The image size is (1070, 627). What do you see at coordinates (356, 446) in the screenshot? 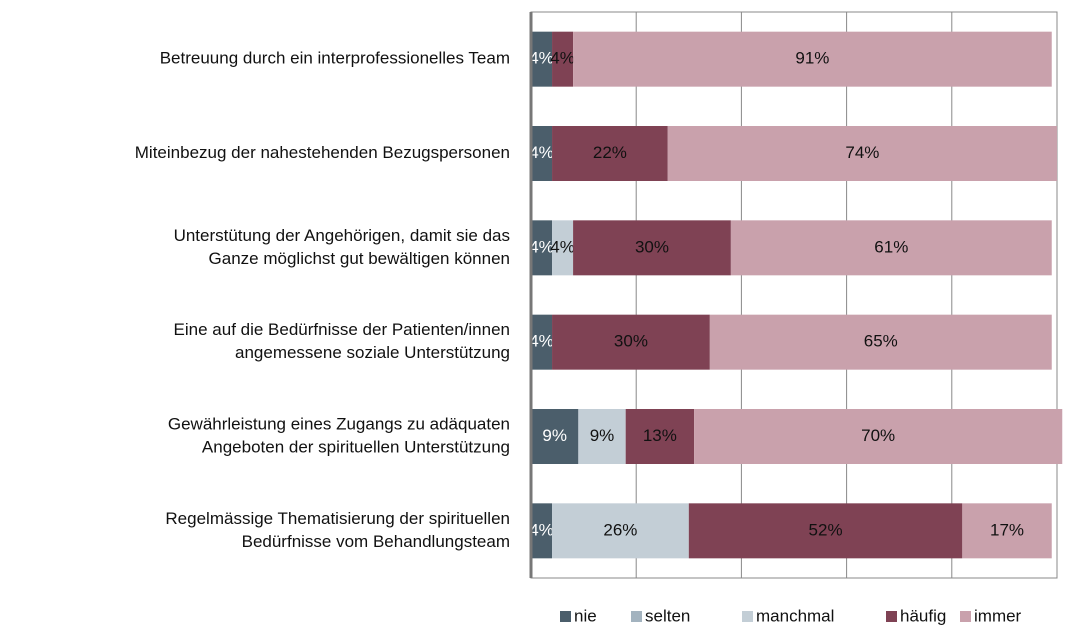
I see `category-label: Angeboten der spirituellen Unterstützung` at bounding box center [356, 446].